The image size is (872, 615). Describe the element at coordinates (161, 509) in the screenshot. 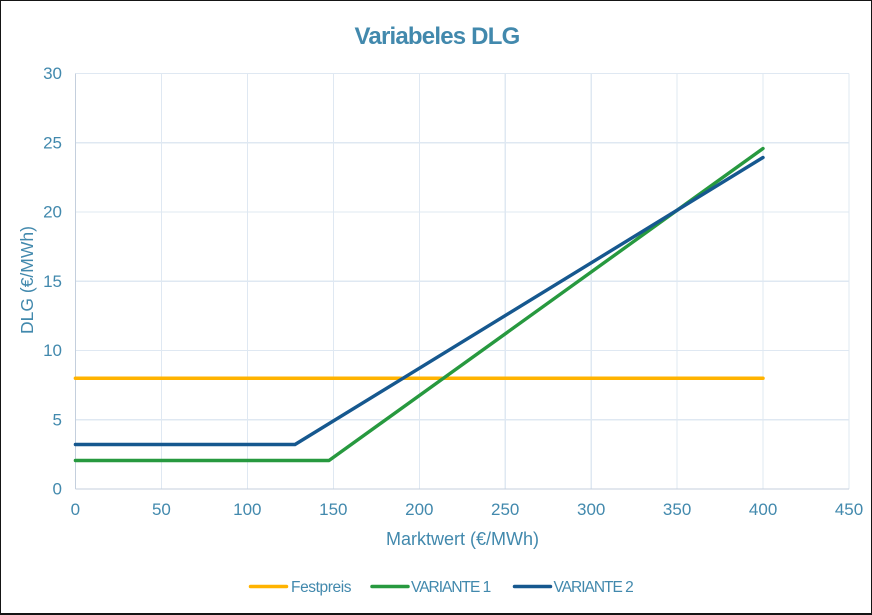

I see `svg-text: 50` at that location.